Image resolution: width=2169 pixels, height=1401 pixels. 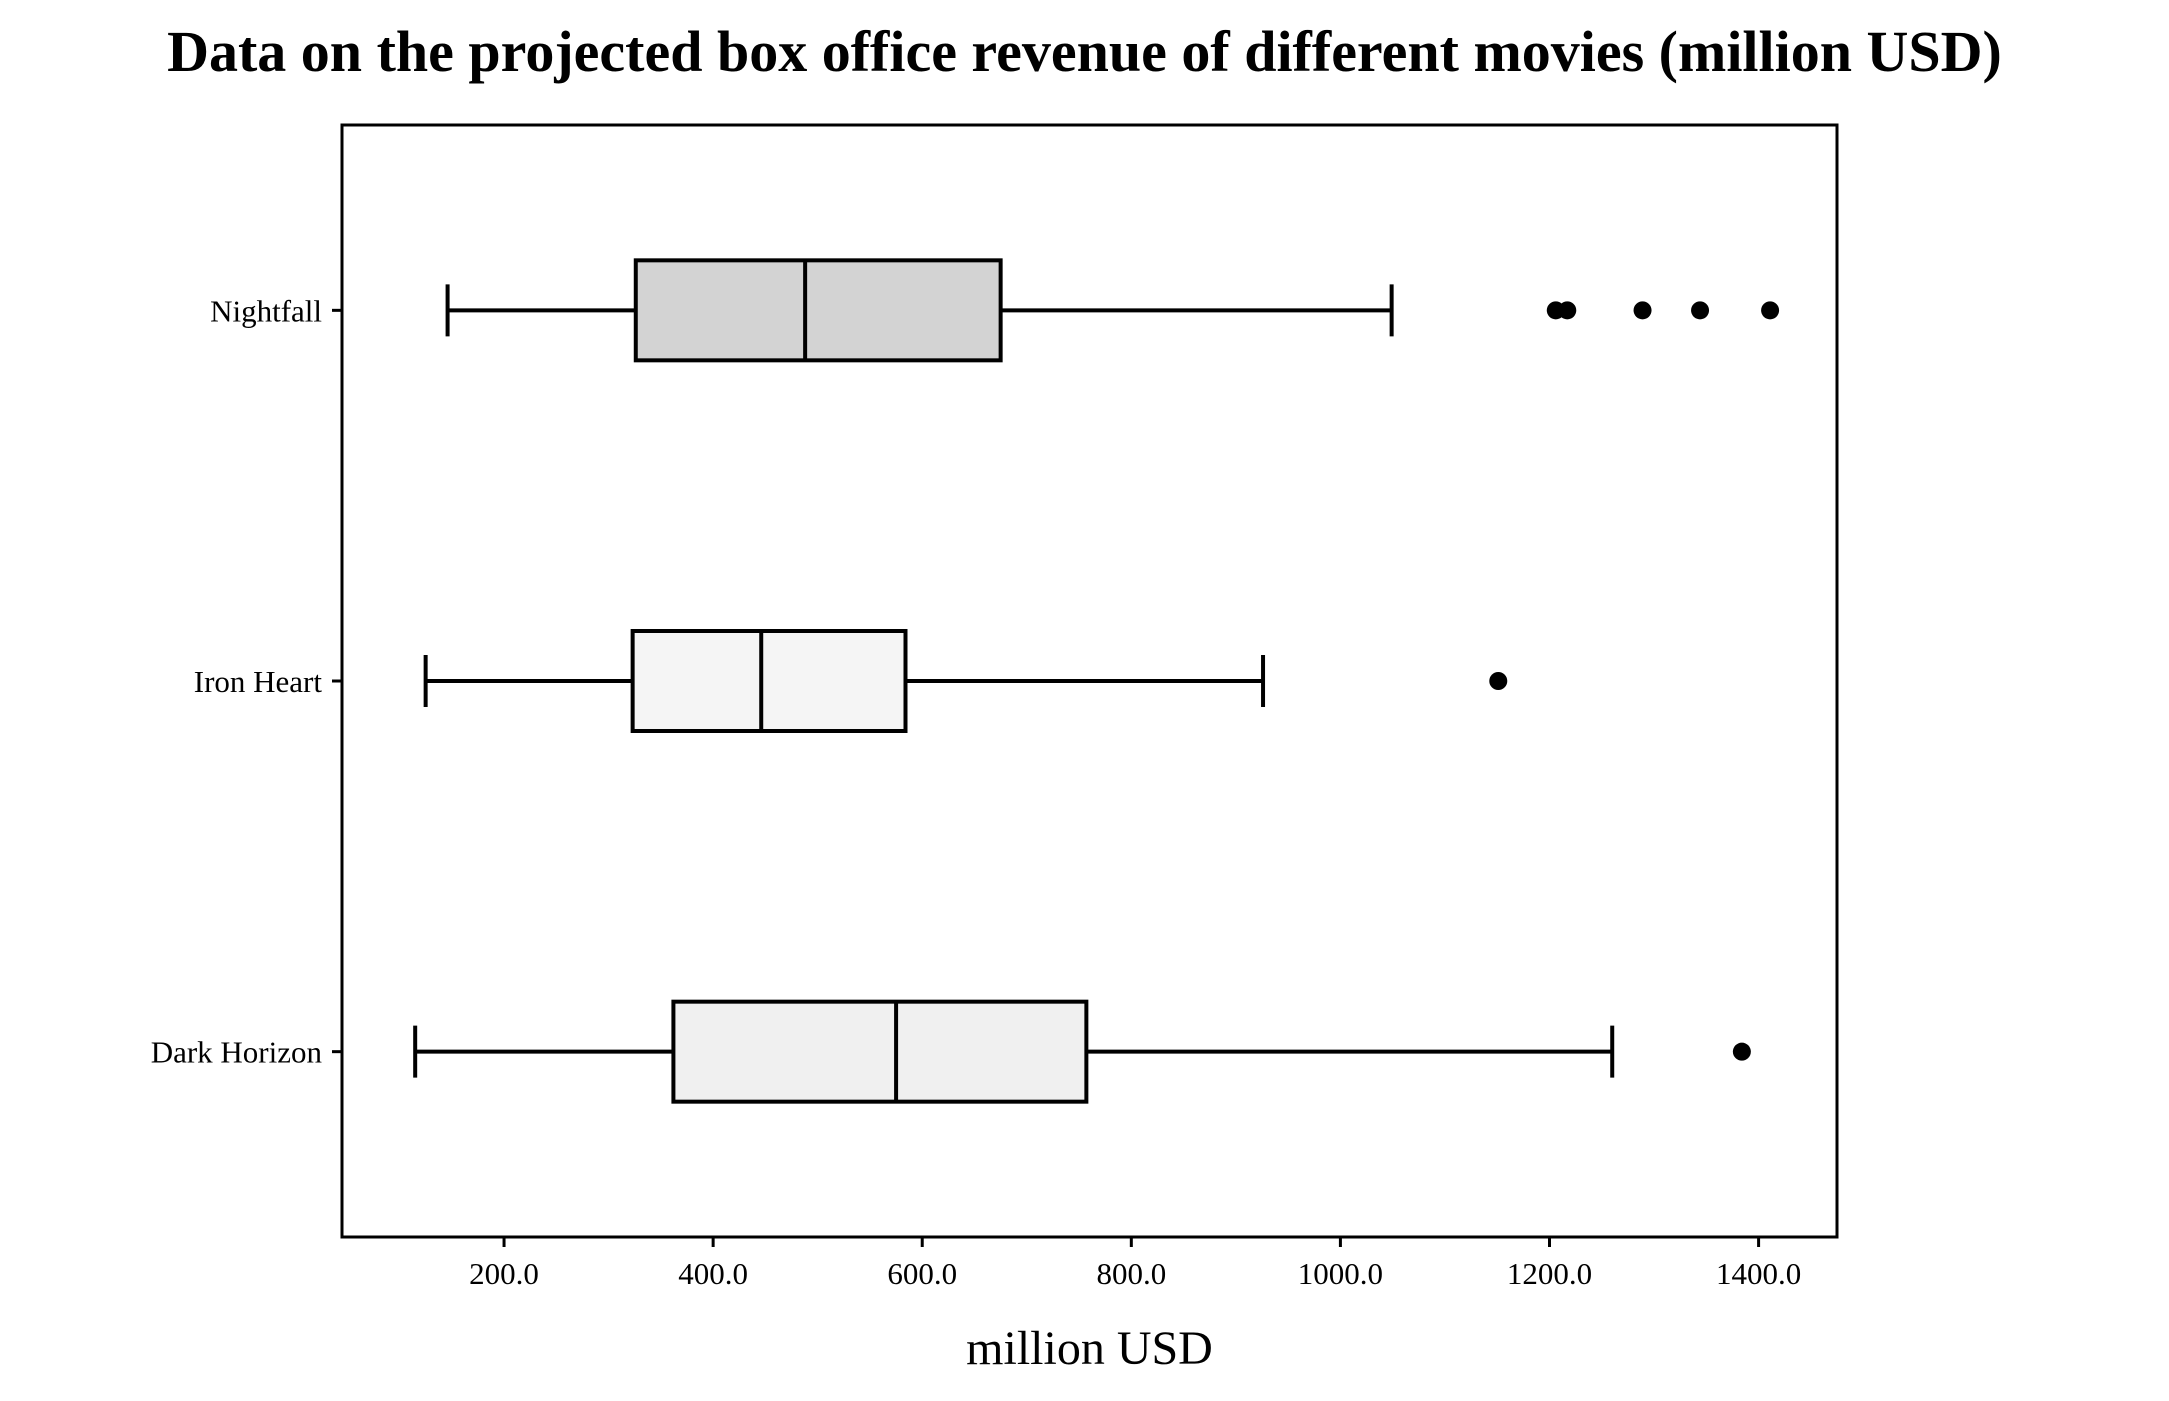 I want to click on x-tick-label-400: 400.0, so click(x=713, y=1273).